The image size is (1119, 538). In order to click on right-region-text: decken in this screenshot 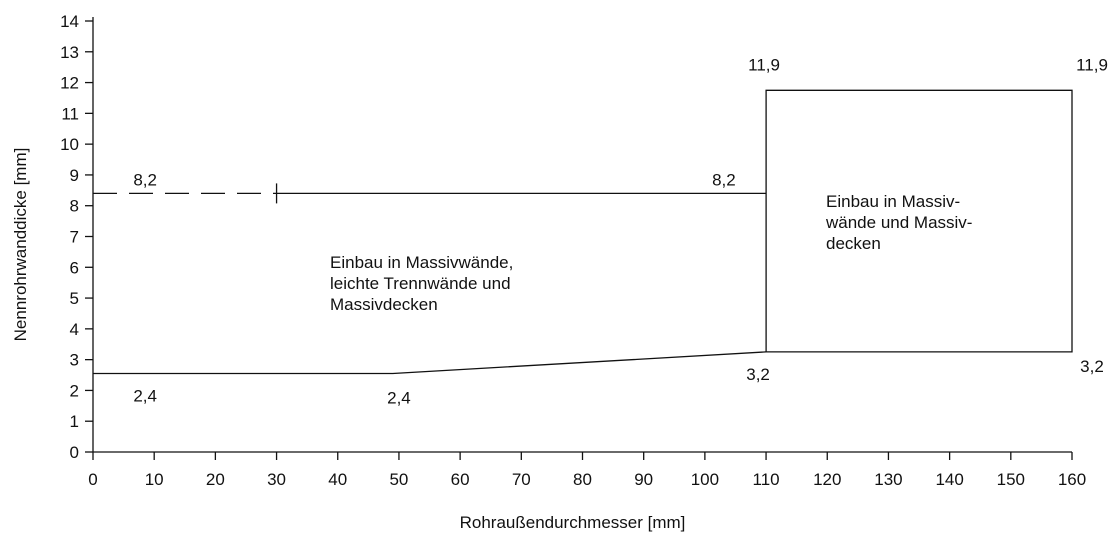, I will do `click(853, 243)`.